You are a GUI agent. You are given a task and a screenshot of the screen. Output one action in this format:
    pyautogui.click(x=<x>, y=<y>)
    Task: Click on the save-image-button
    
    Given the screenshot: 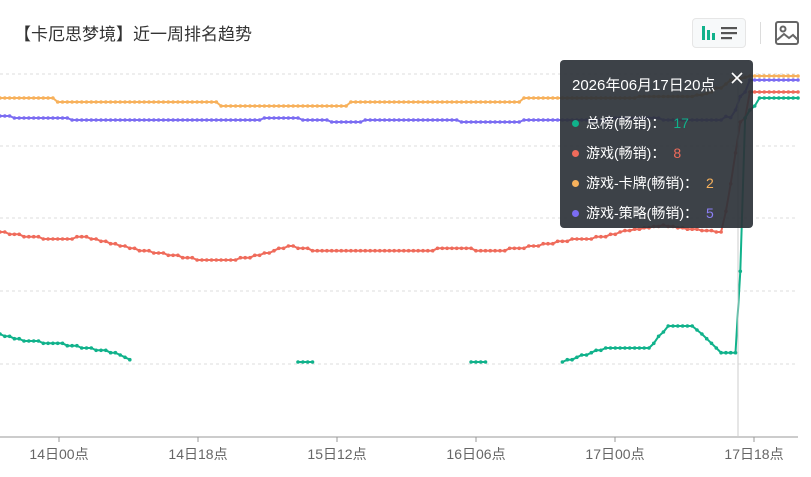 What is the action you would take?
    pyautogui.click(x=787, y=33)
    